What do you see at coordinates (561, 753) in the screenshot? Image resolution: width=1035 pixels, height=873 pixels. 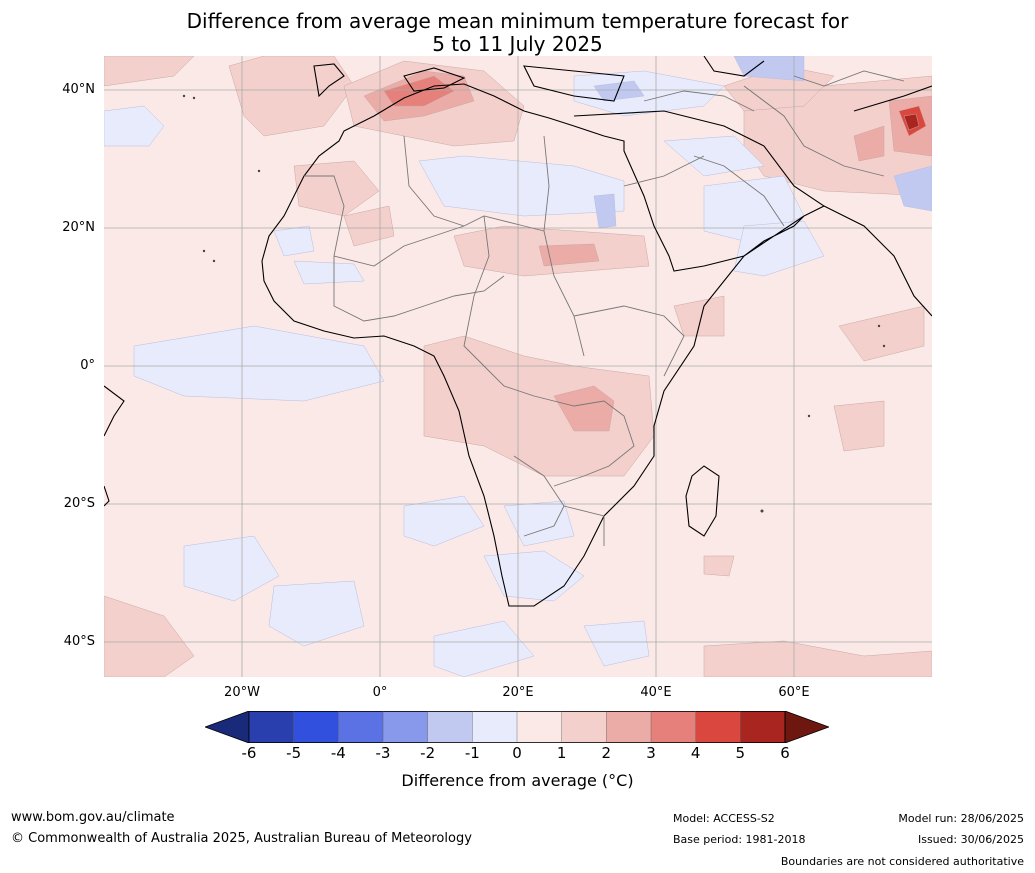 I see `colorbar-tick-label: 1` at bounding box center [561, 753].